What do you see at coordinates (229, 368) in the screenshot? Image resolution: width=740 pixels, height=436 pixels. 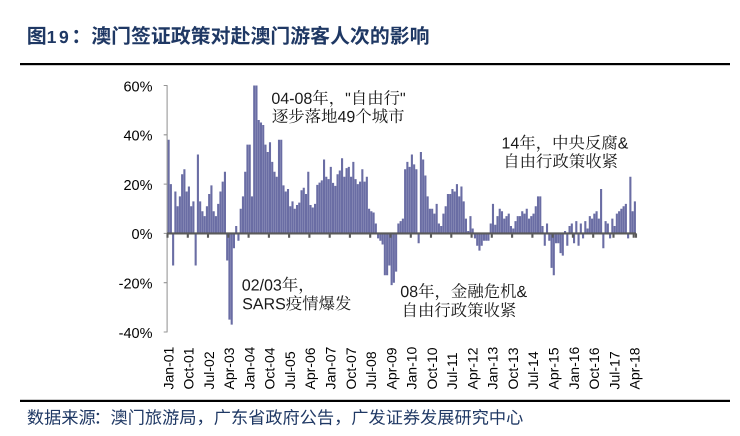 I see `svg-text: Apr-03` at bounding box center [229, 368].